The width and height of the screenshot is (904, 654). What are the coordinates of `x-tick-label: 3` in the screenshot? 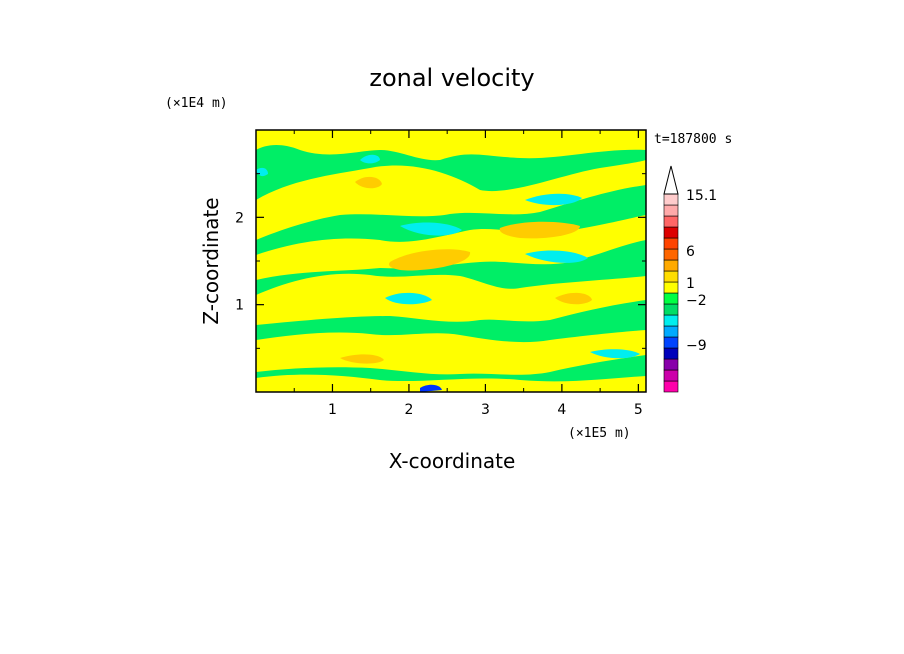 It's located at (485, 410).